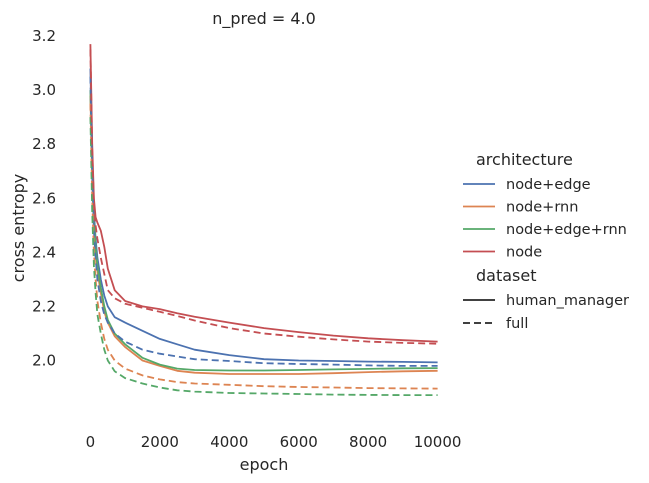 This screenshot has width=649, height=483. I want to click on y-tick-label: 2.6, so click(44, 198).